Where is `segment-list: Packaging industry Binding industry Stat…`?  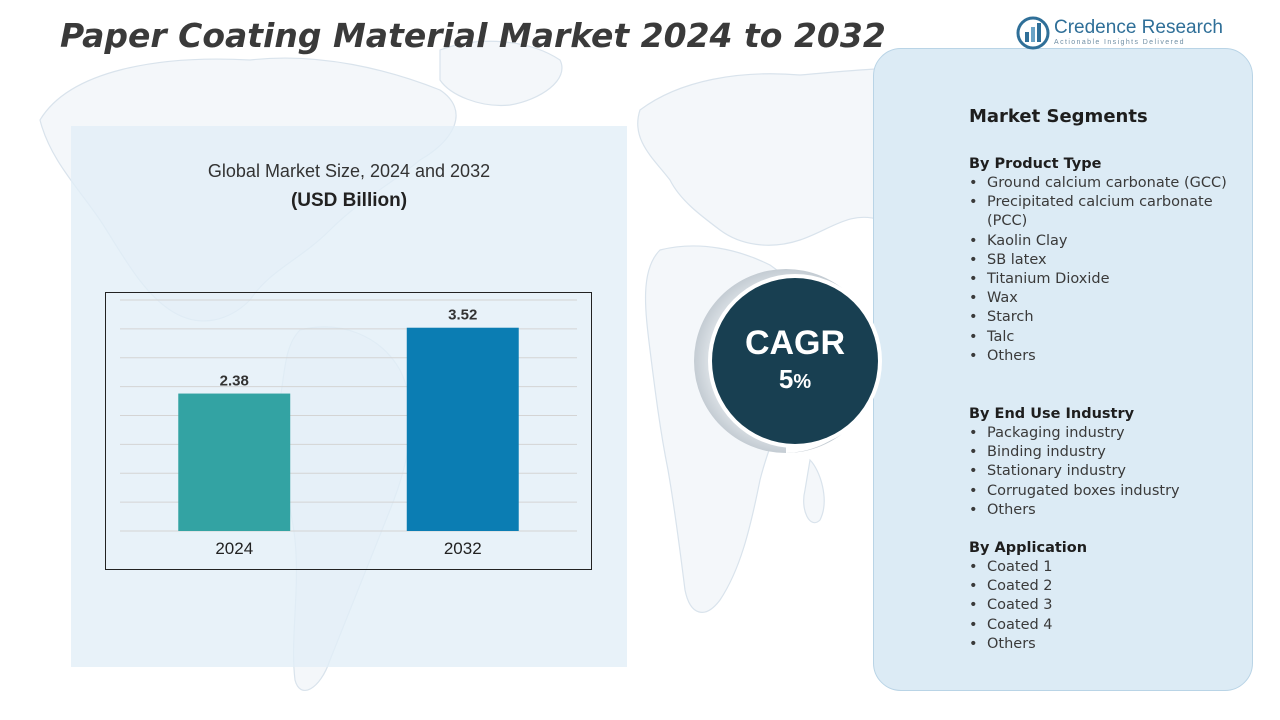 segment-list: Packaging industry Binding industry Stat… is located at coordinates (1109, 472).